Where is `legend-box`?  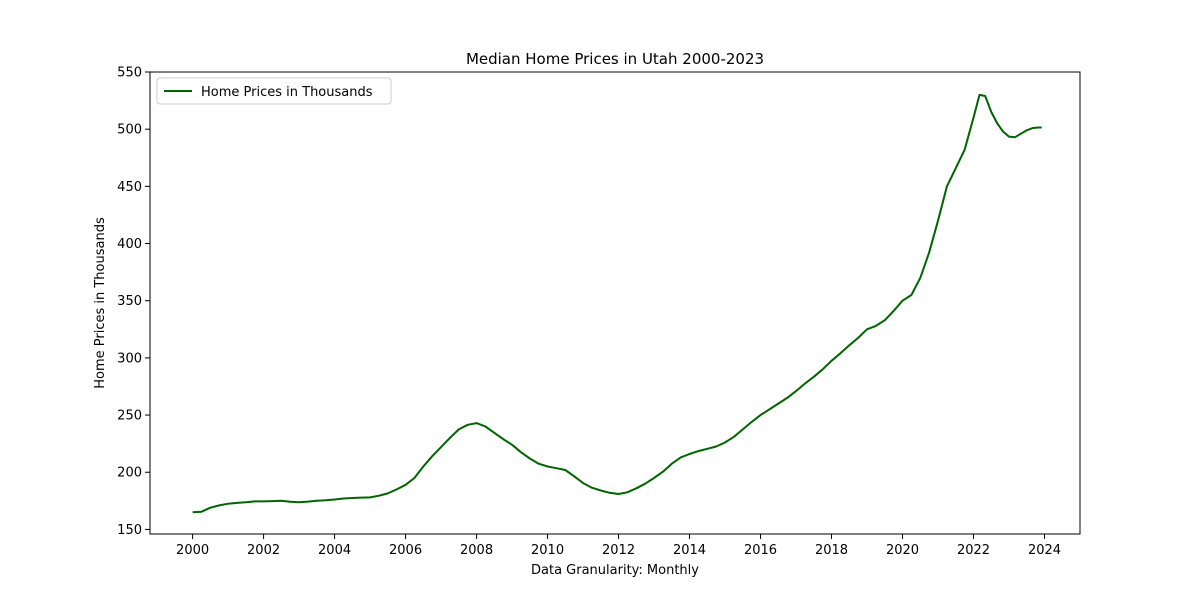 legend-box is located at coordinates (274, 91).